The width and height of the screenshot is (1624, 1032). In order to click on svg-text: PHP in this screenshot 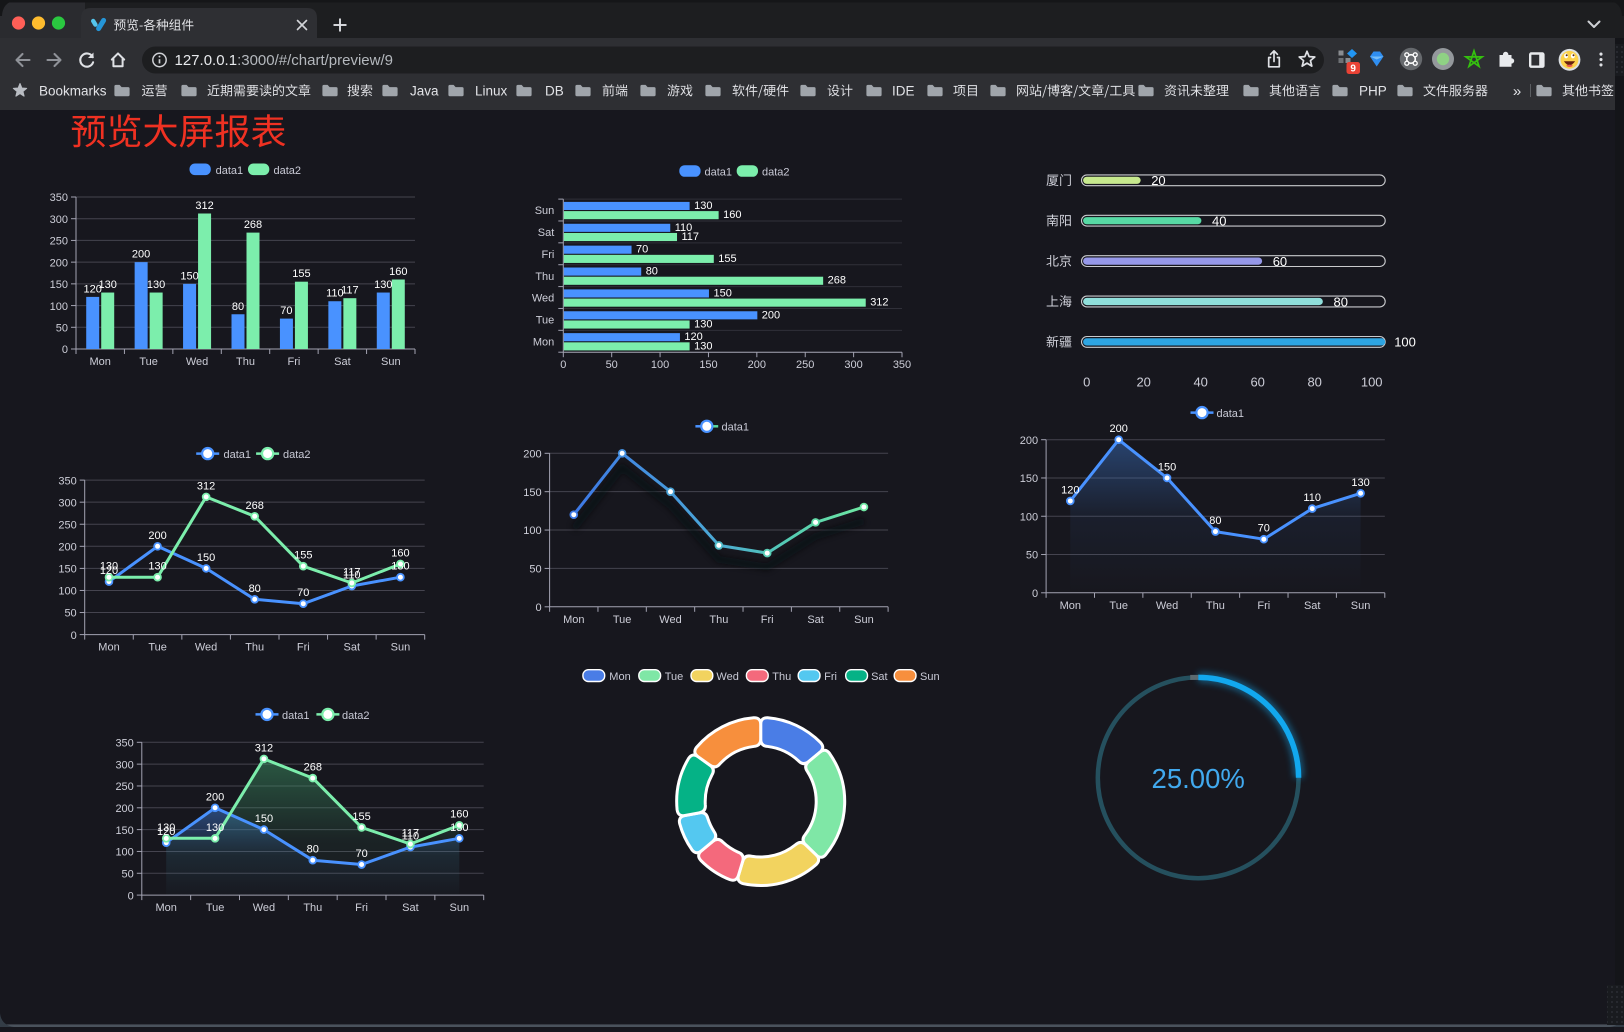, I will do `click(1373, 90)`.